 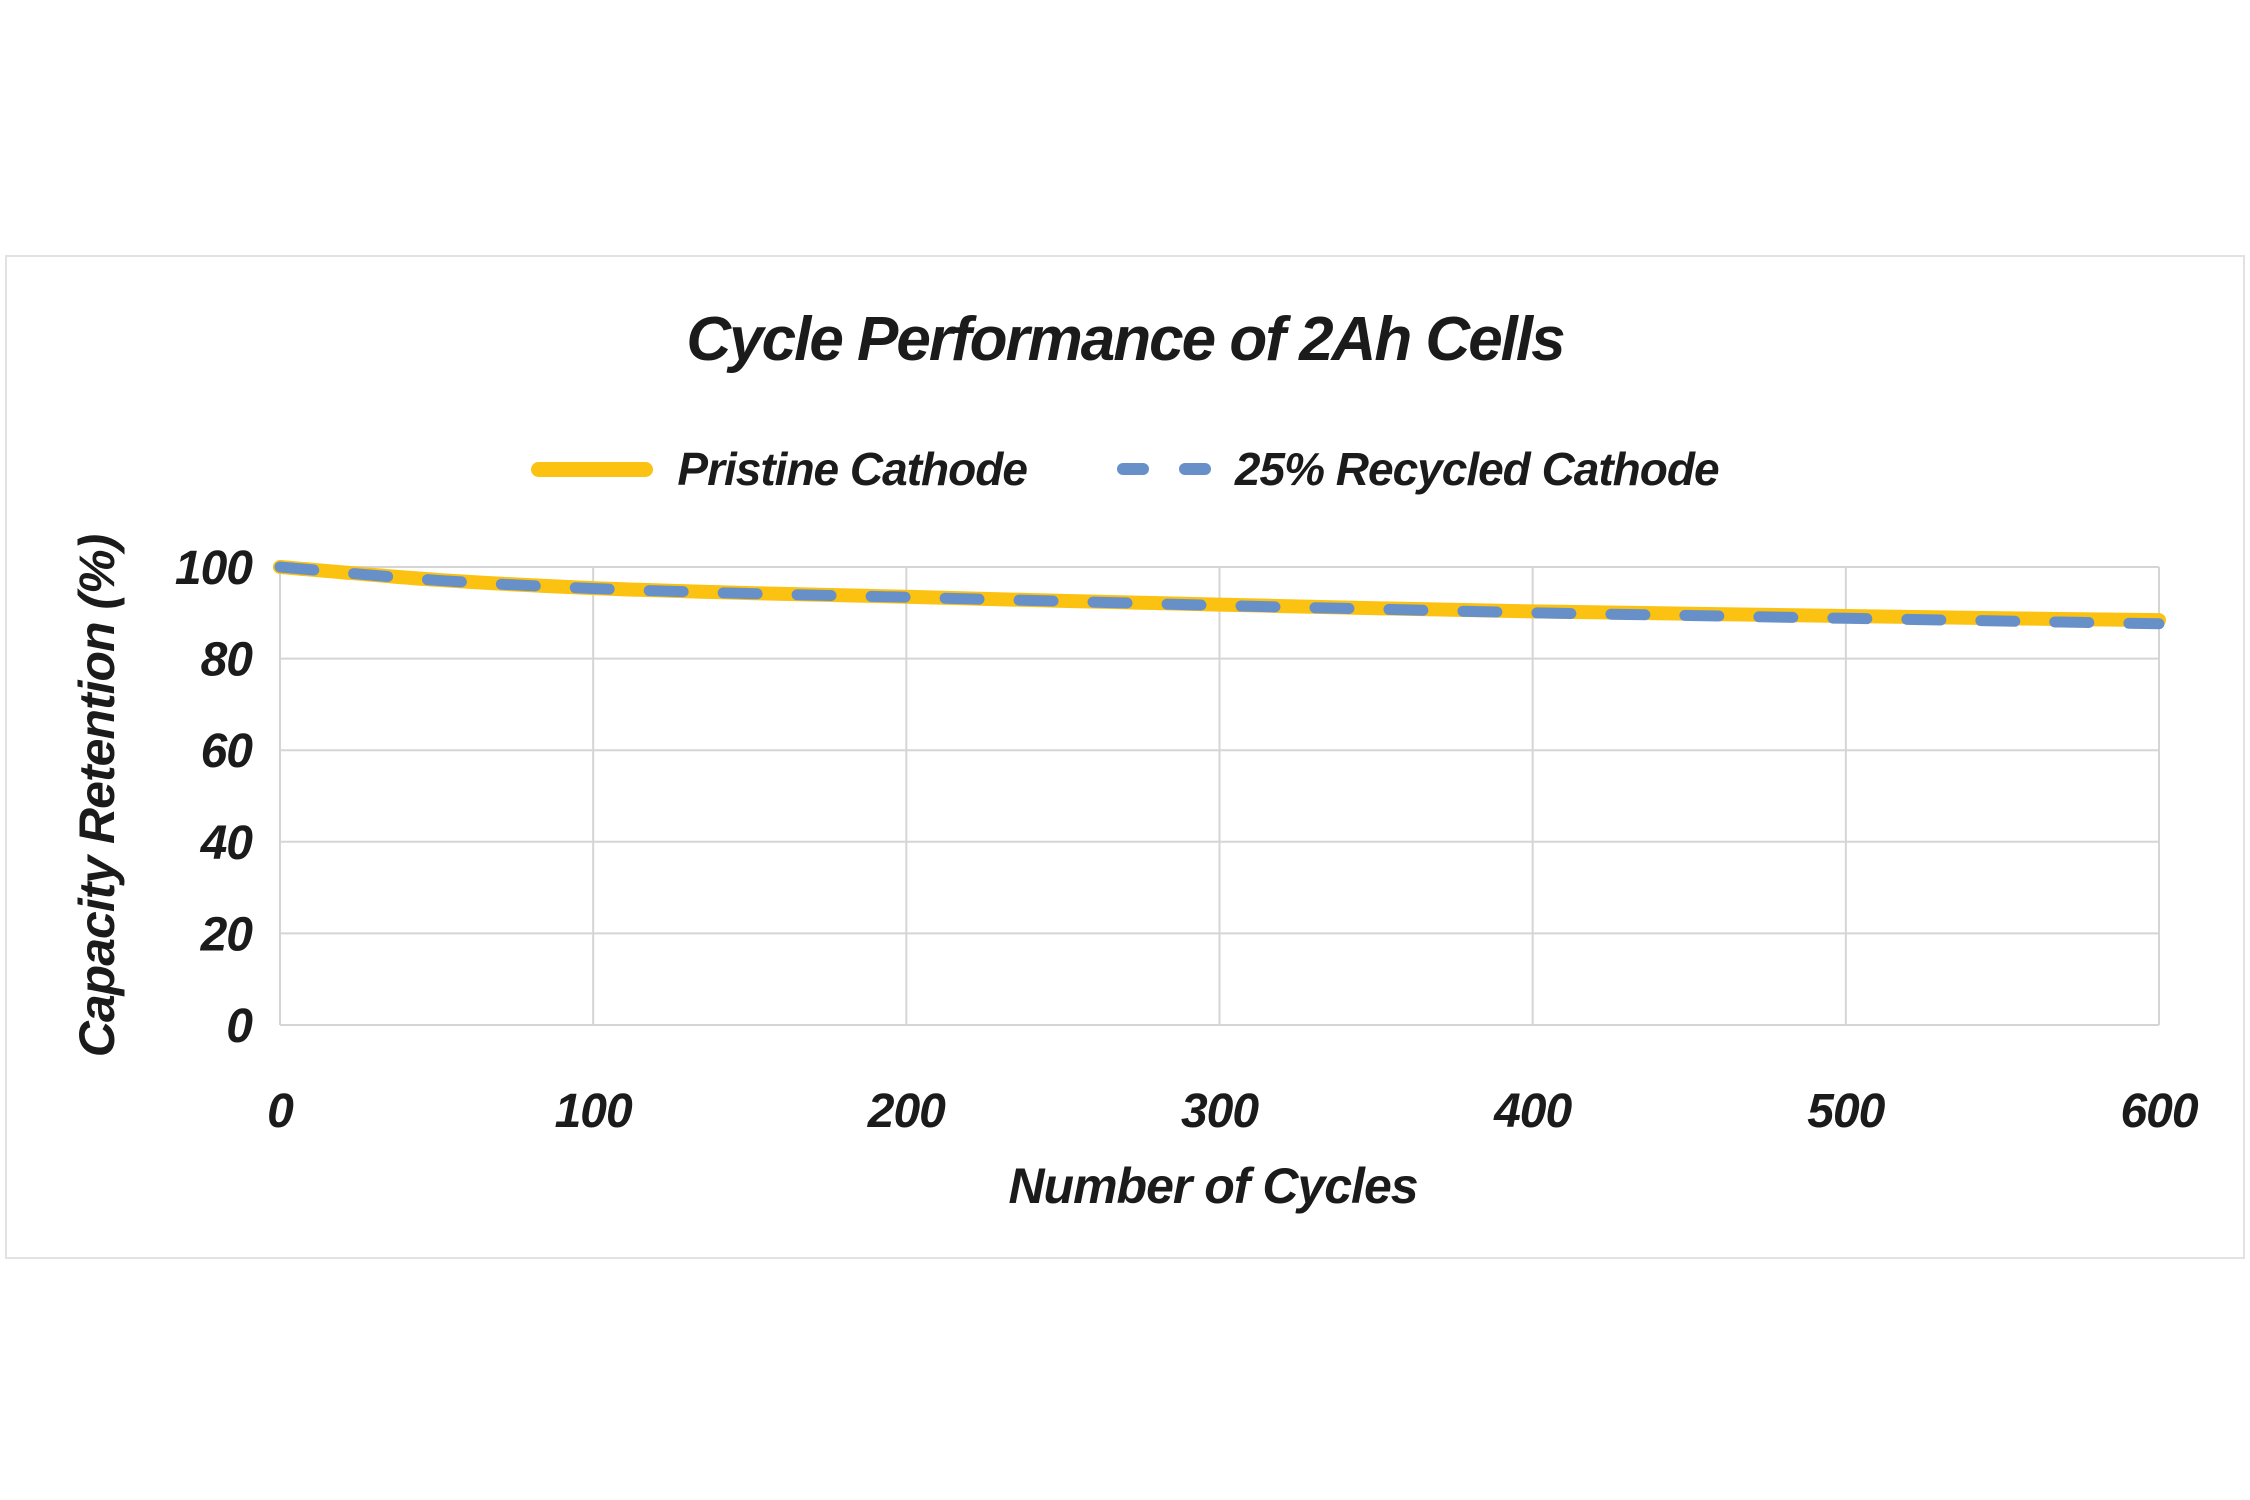 What do you see at coordinates (1163, 469) in the screenshot?
I see `recycled-dashed-swatch-icon` at bounding box center [1163, 469].